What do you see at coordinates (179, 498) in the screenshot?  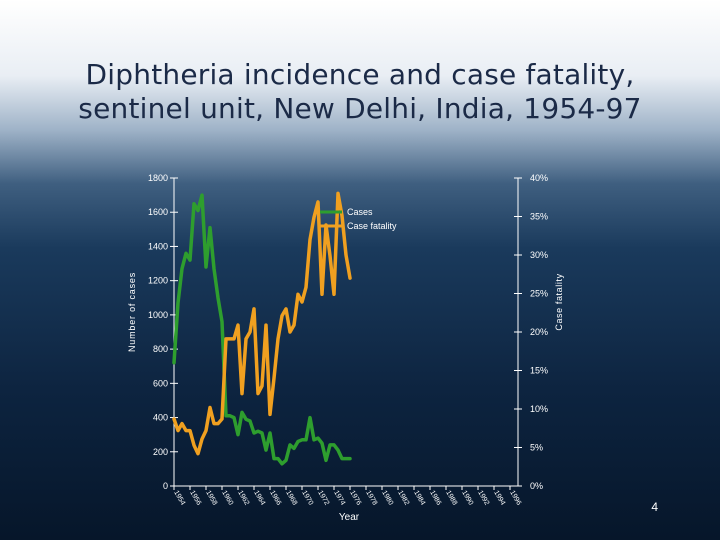 I see `x-tick-label: 1954` at bounding box center [179, 498].